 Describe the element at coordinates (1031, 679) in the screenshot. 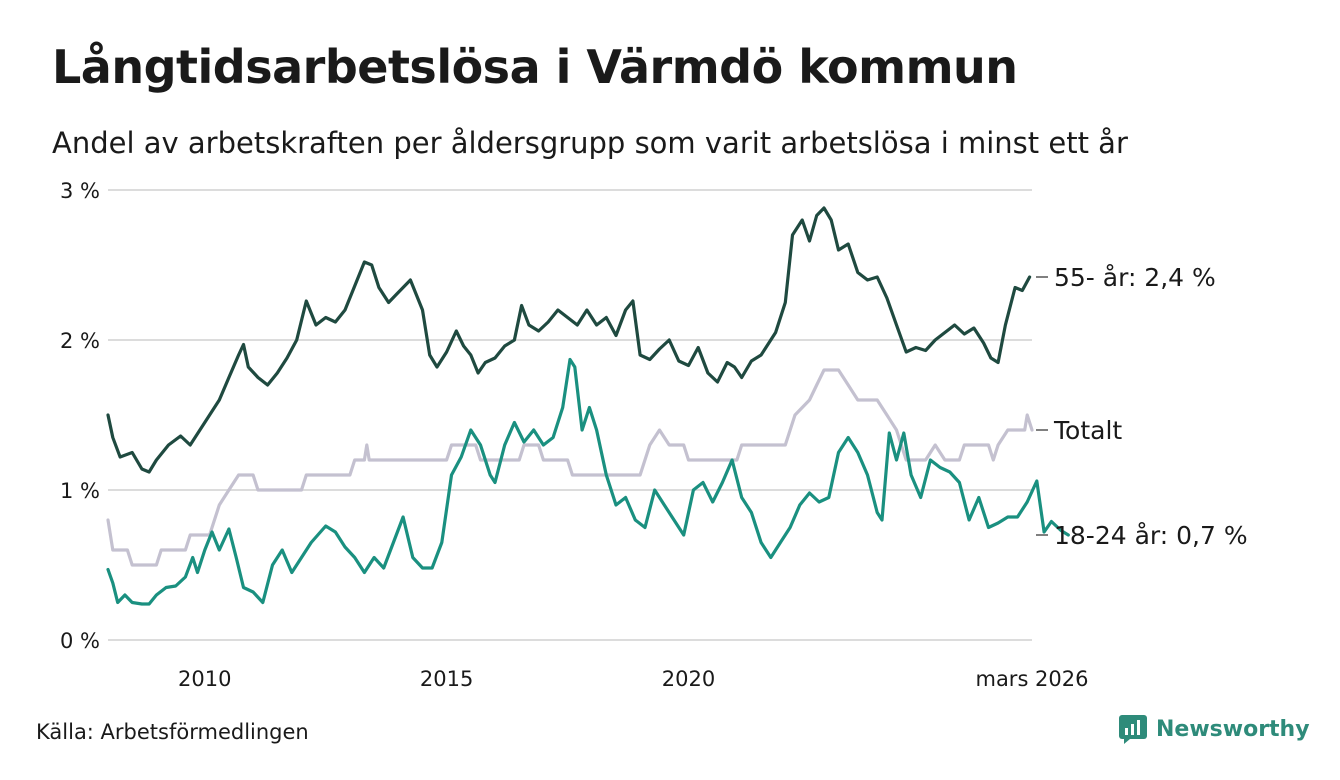

I see `x-tick-label: mars 2026` at that location.